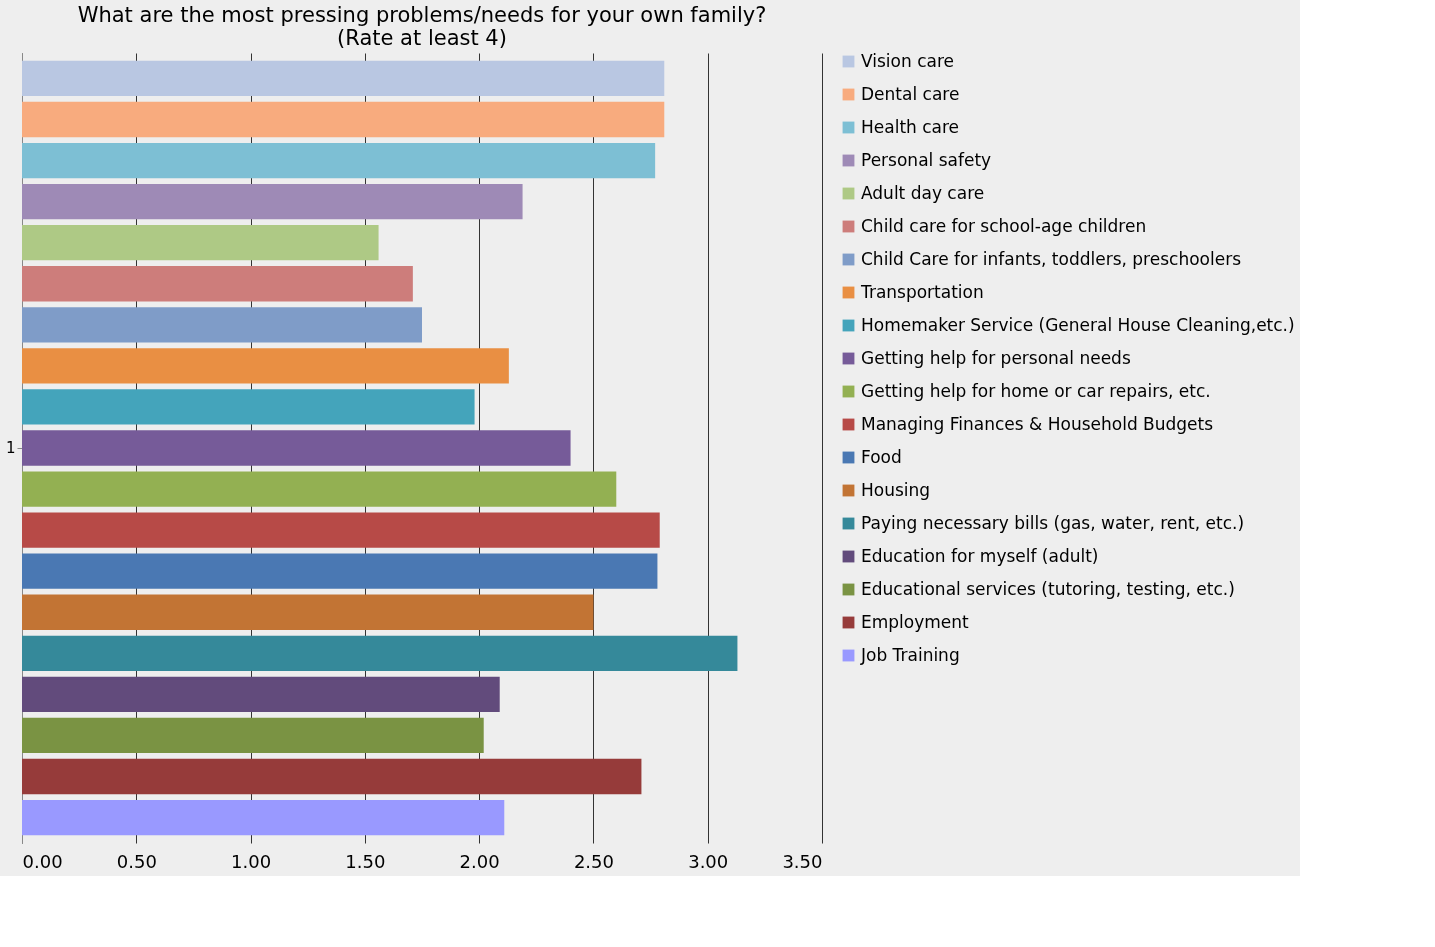 This screenshot has height=947, width=1435. Describe the element at coordinates (1004, 225) in the screenshot. I see `legend-label: Child care for school-age children` at that location.